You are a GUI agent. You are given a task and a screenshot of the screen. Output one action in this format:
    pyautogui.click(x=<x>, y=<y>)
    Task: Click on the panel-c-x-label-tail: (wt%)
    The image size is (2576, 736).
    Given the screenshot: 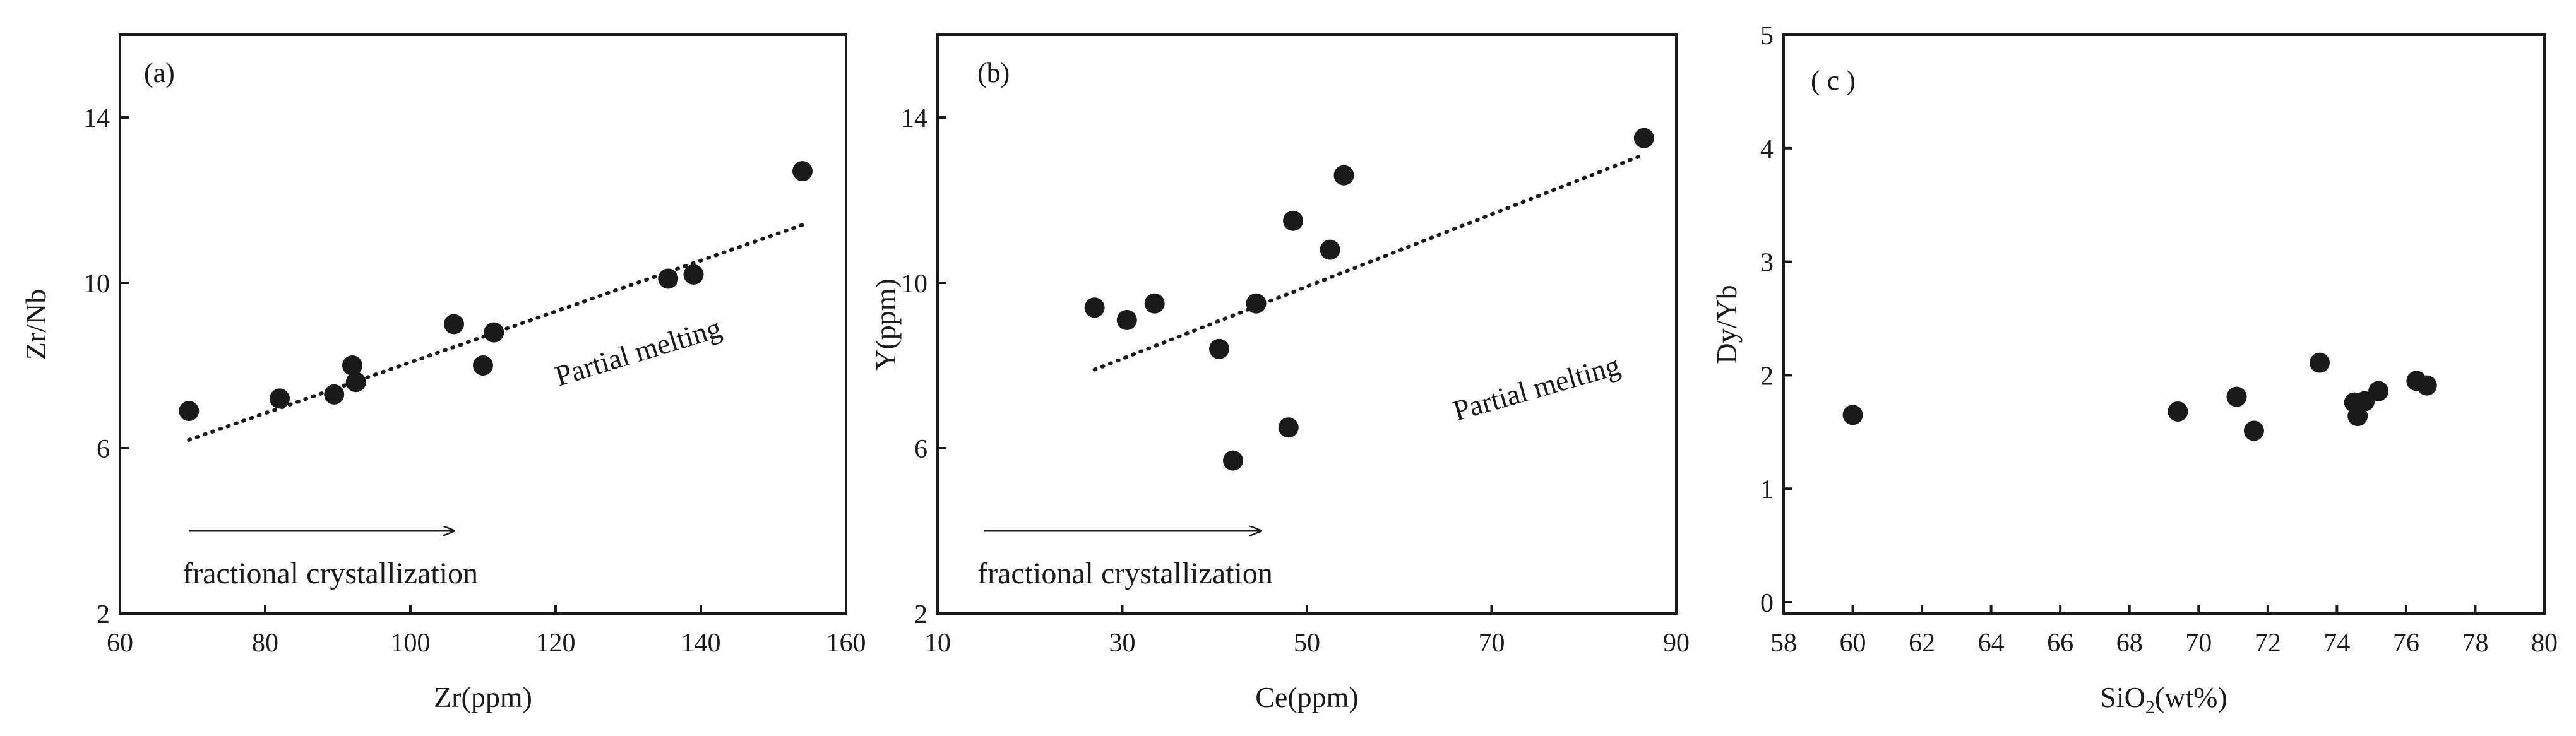 What is the action you would take?
    pyautogui.click(x=2191, y=697)
    